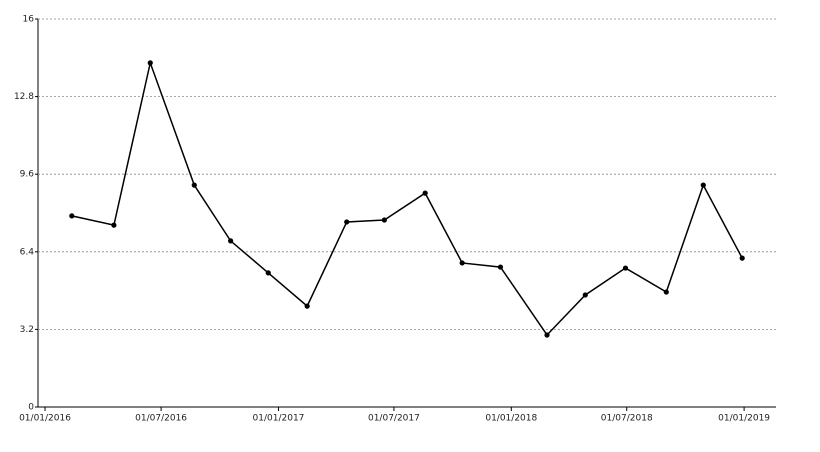  I want to click on x-tick-label: 01/01/2016, so click(45, 419).